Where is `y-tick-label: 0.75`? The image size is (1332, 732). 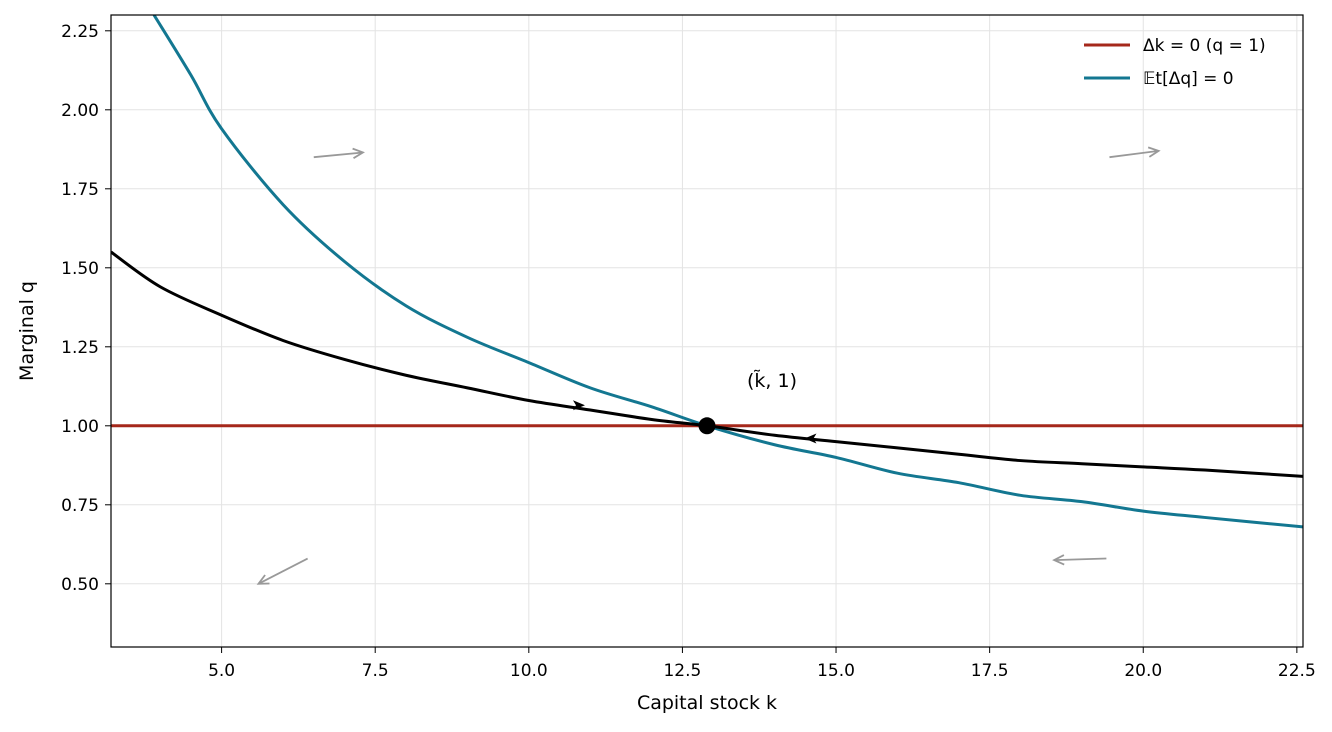
y-tick-label: 0.75 is located at coordinates (80, 506).